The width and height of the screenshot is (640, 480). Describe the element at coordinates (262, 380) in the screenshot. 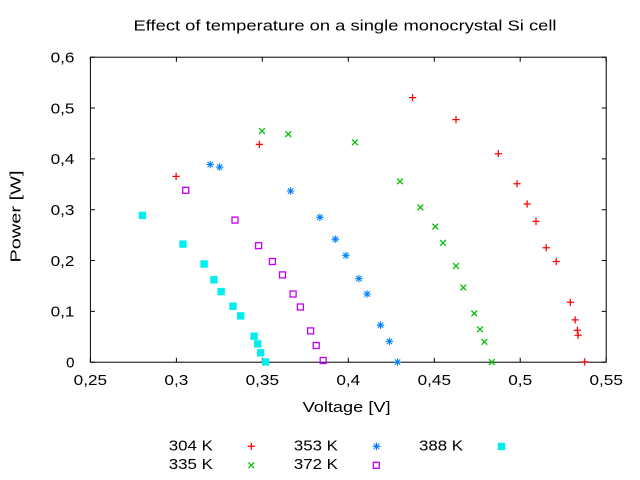

I see `svg-text: 0,35` at that location.